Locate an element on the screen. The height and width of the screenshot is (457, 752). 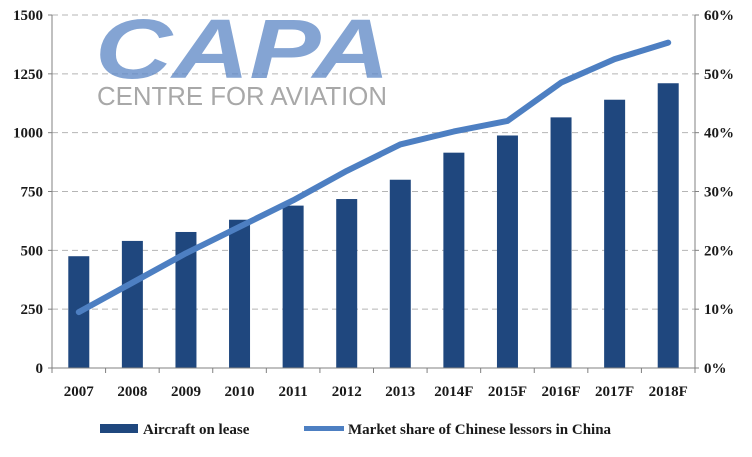
bar-2011 is located at coordinates (293, 286).